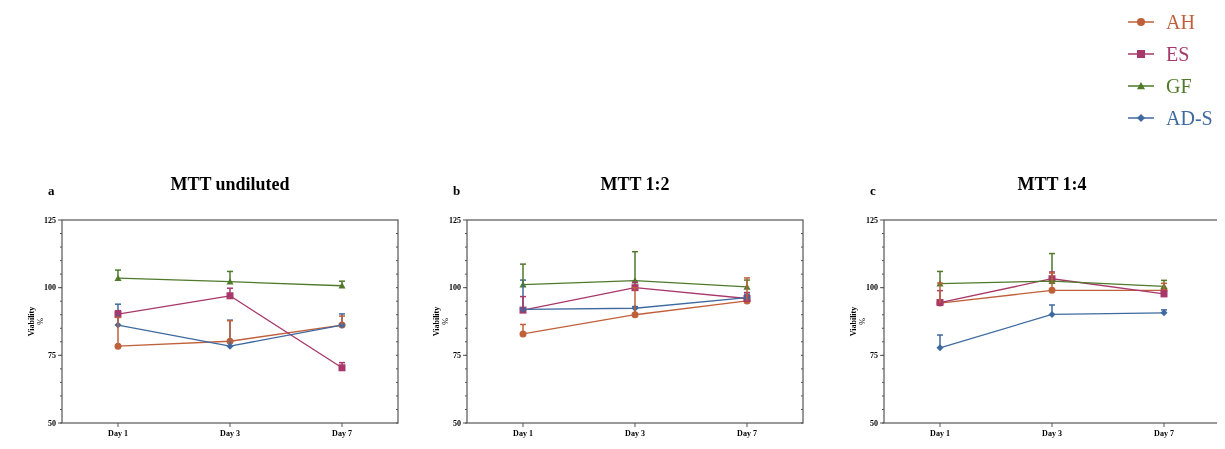 The width and height of the screenshot is (1225, 449). I want to click on chart-title: MTT 1:4, so click(1052, 184).